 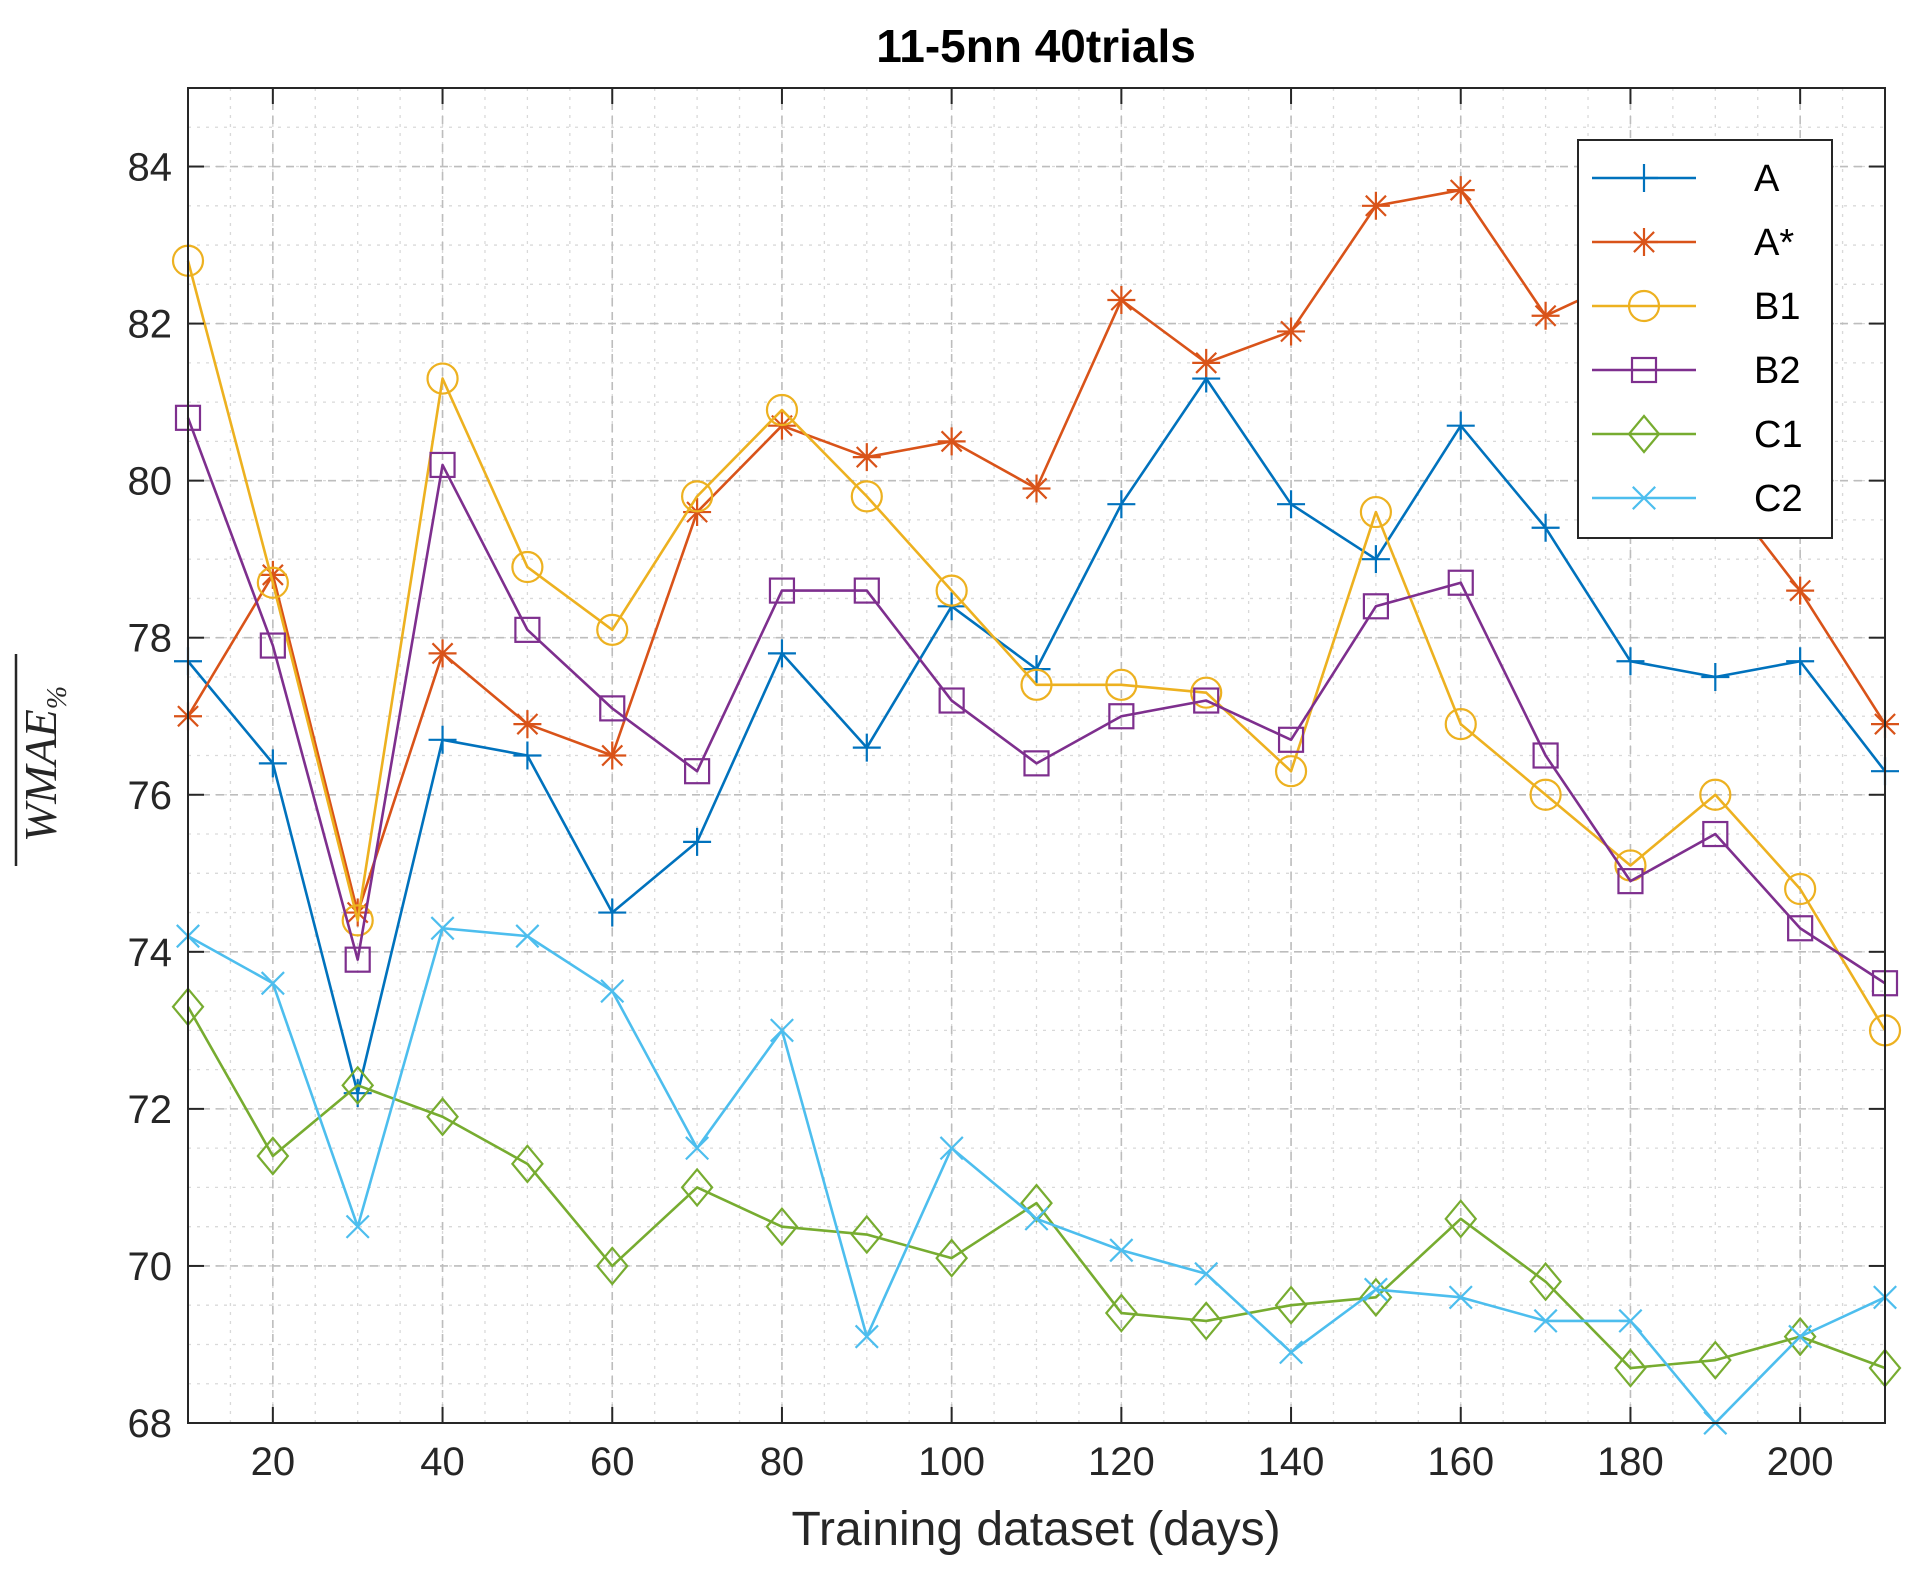 I want to click on x-tick-label: 160, so click(x=1460, y=1462).